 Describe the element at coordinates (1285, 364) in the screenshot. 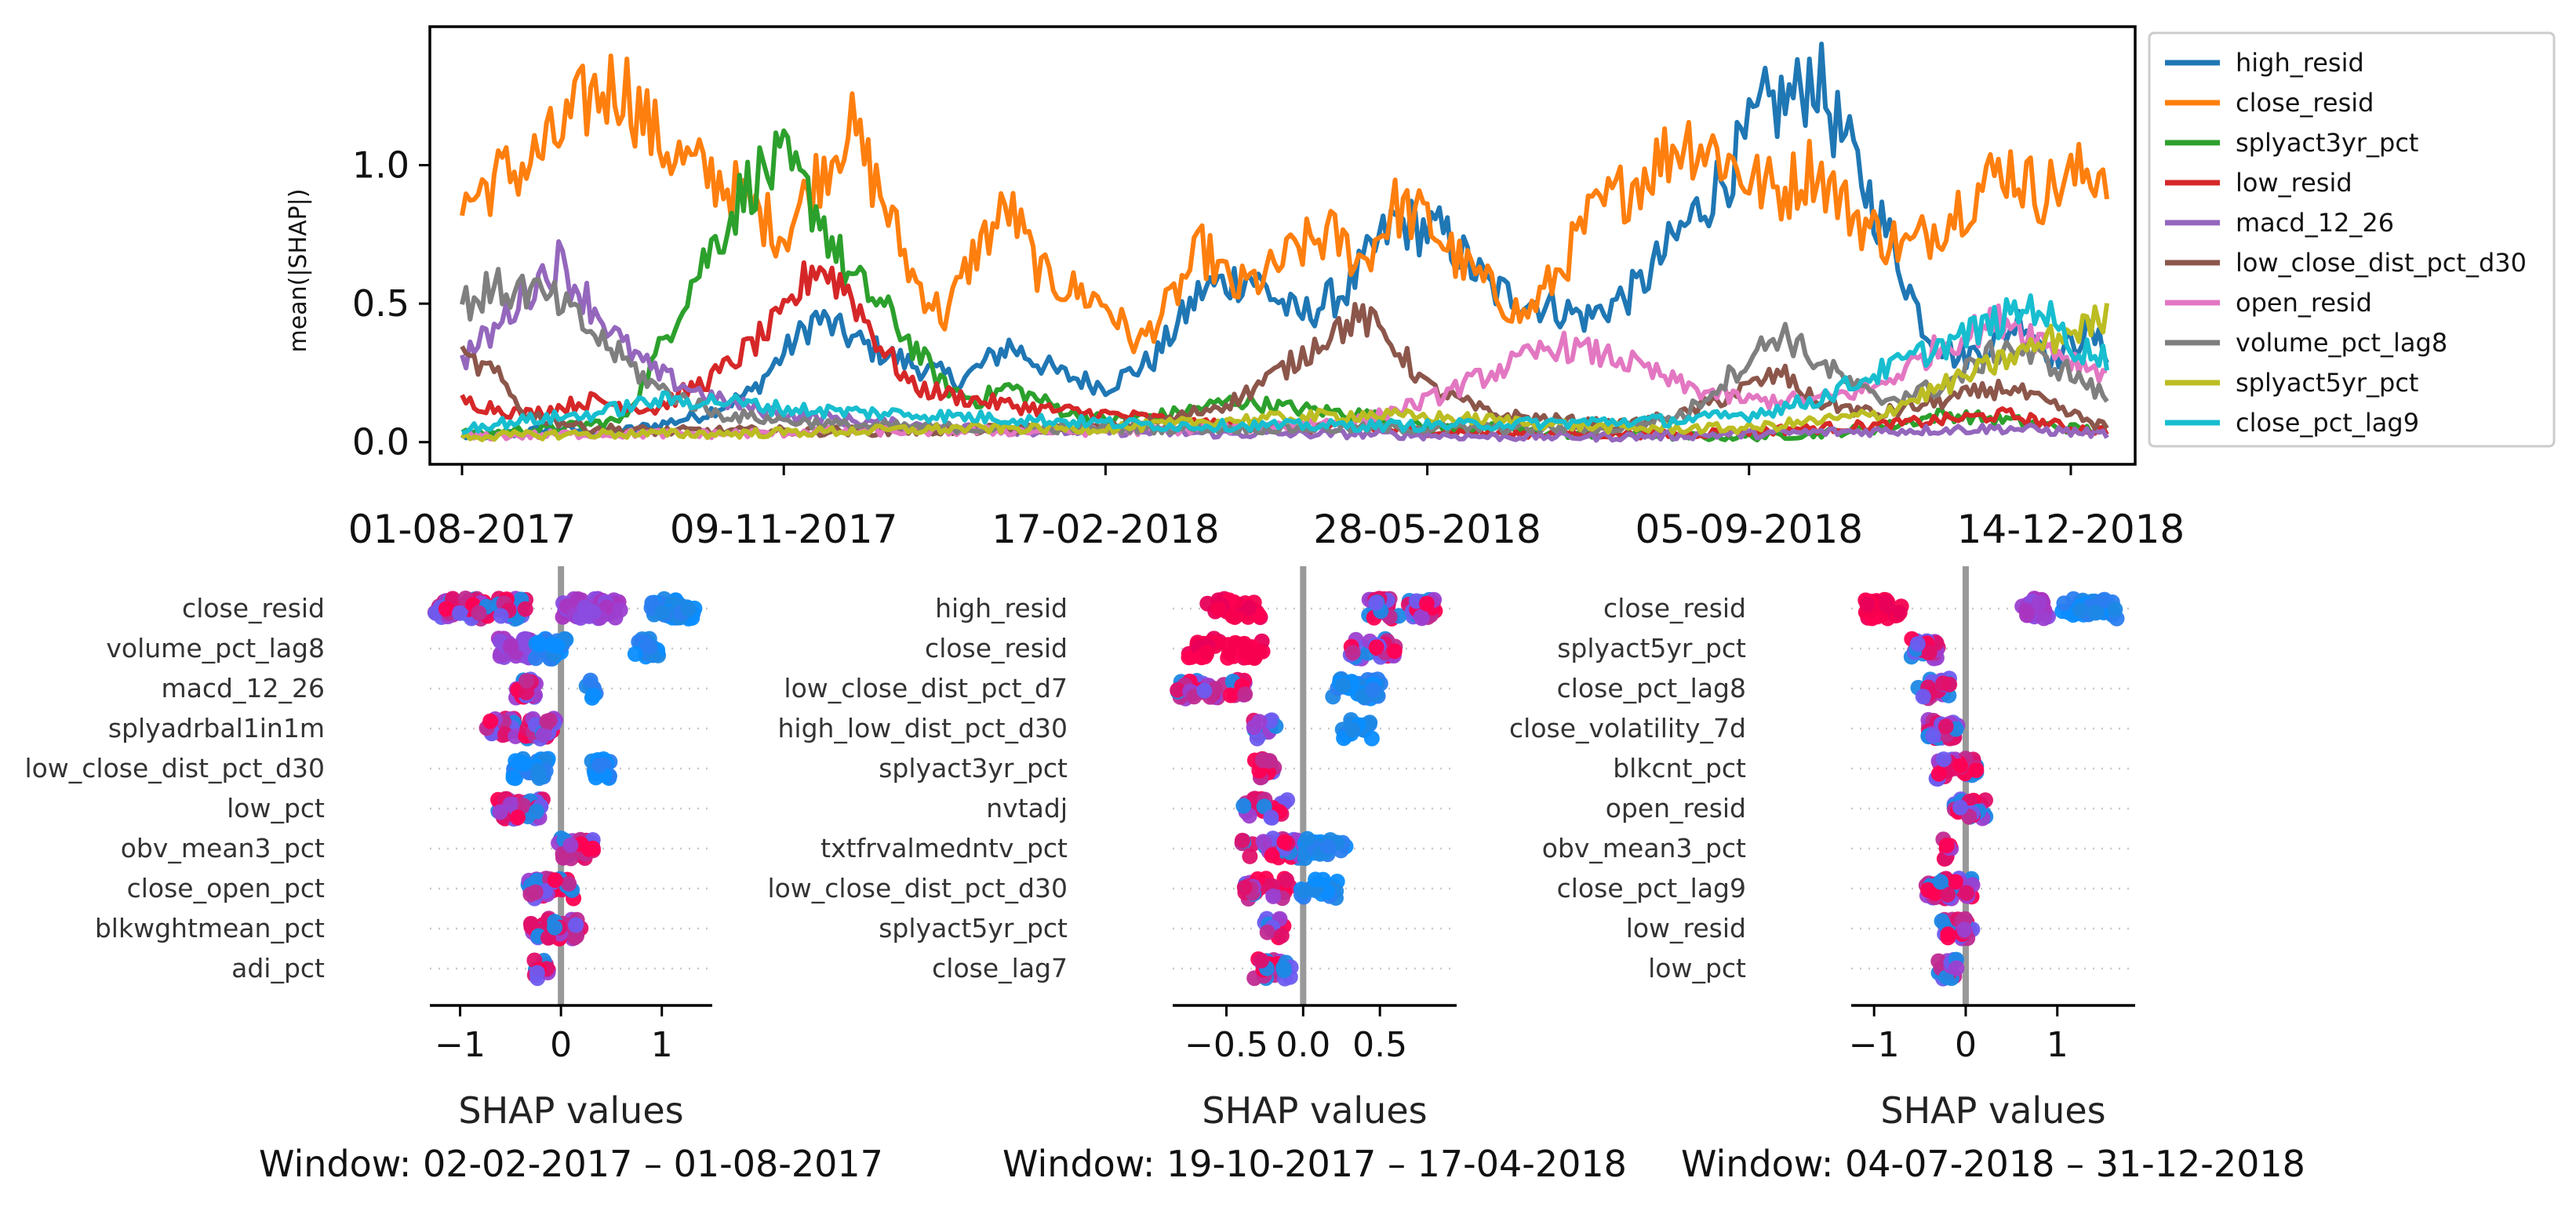

I see `series-line-close-pct-lag9` at that location.